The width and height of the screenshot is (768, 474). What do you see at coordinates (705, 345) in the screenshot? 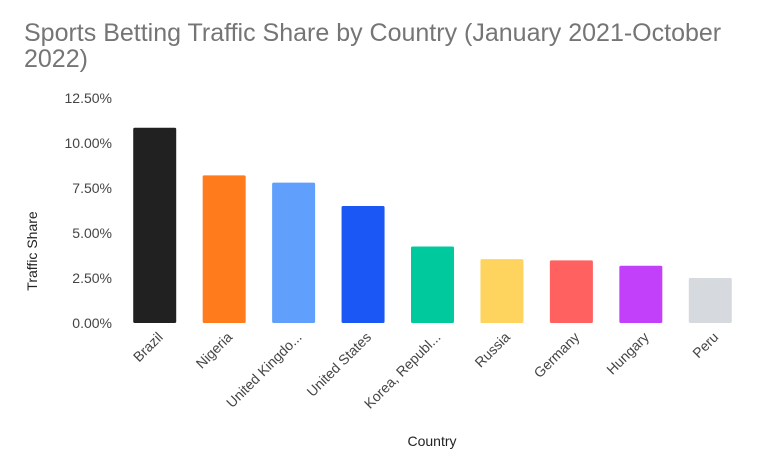
I see `x-tick-label: Peru` at bounding box center [705, 345].